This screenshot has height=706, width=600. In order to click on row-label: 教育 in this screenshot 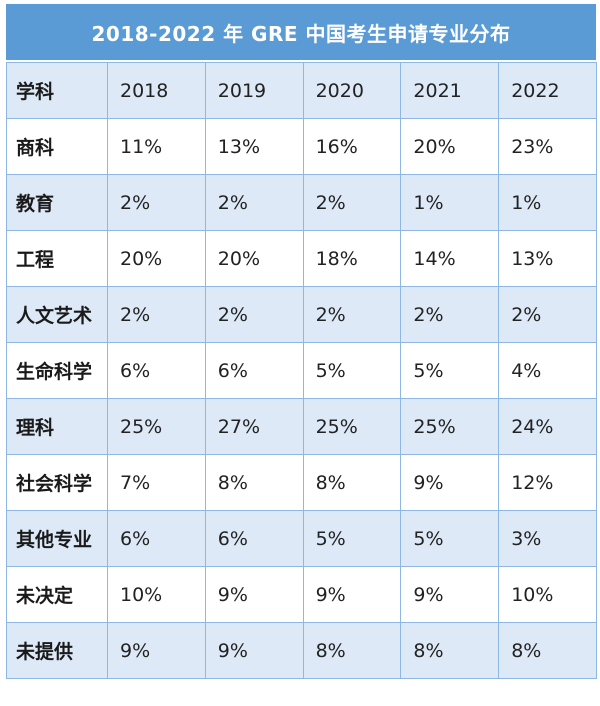, I will do `click(57, 202)`.